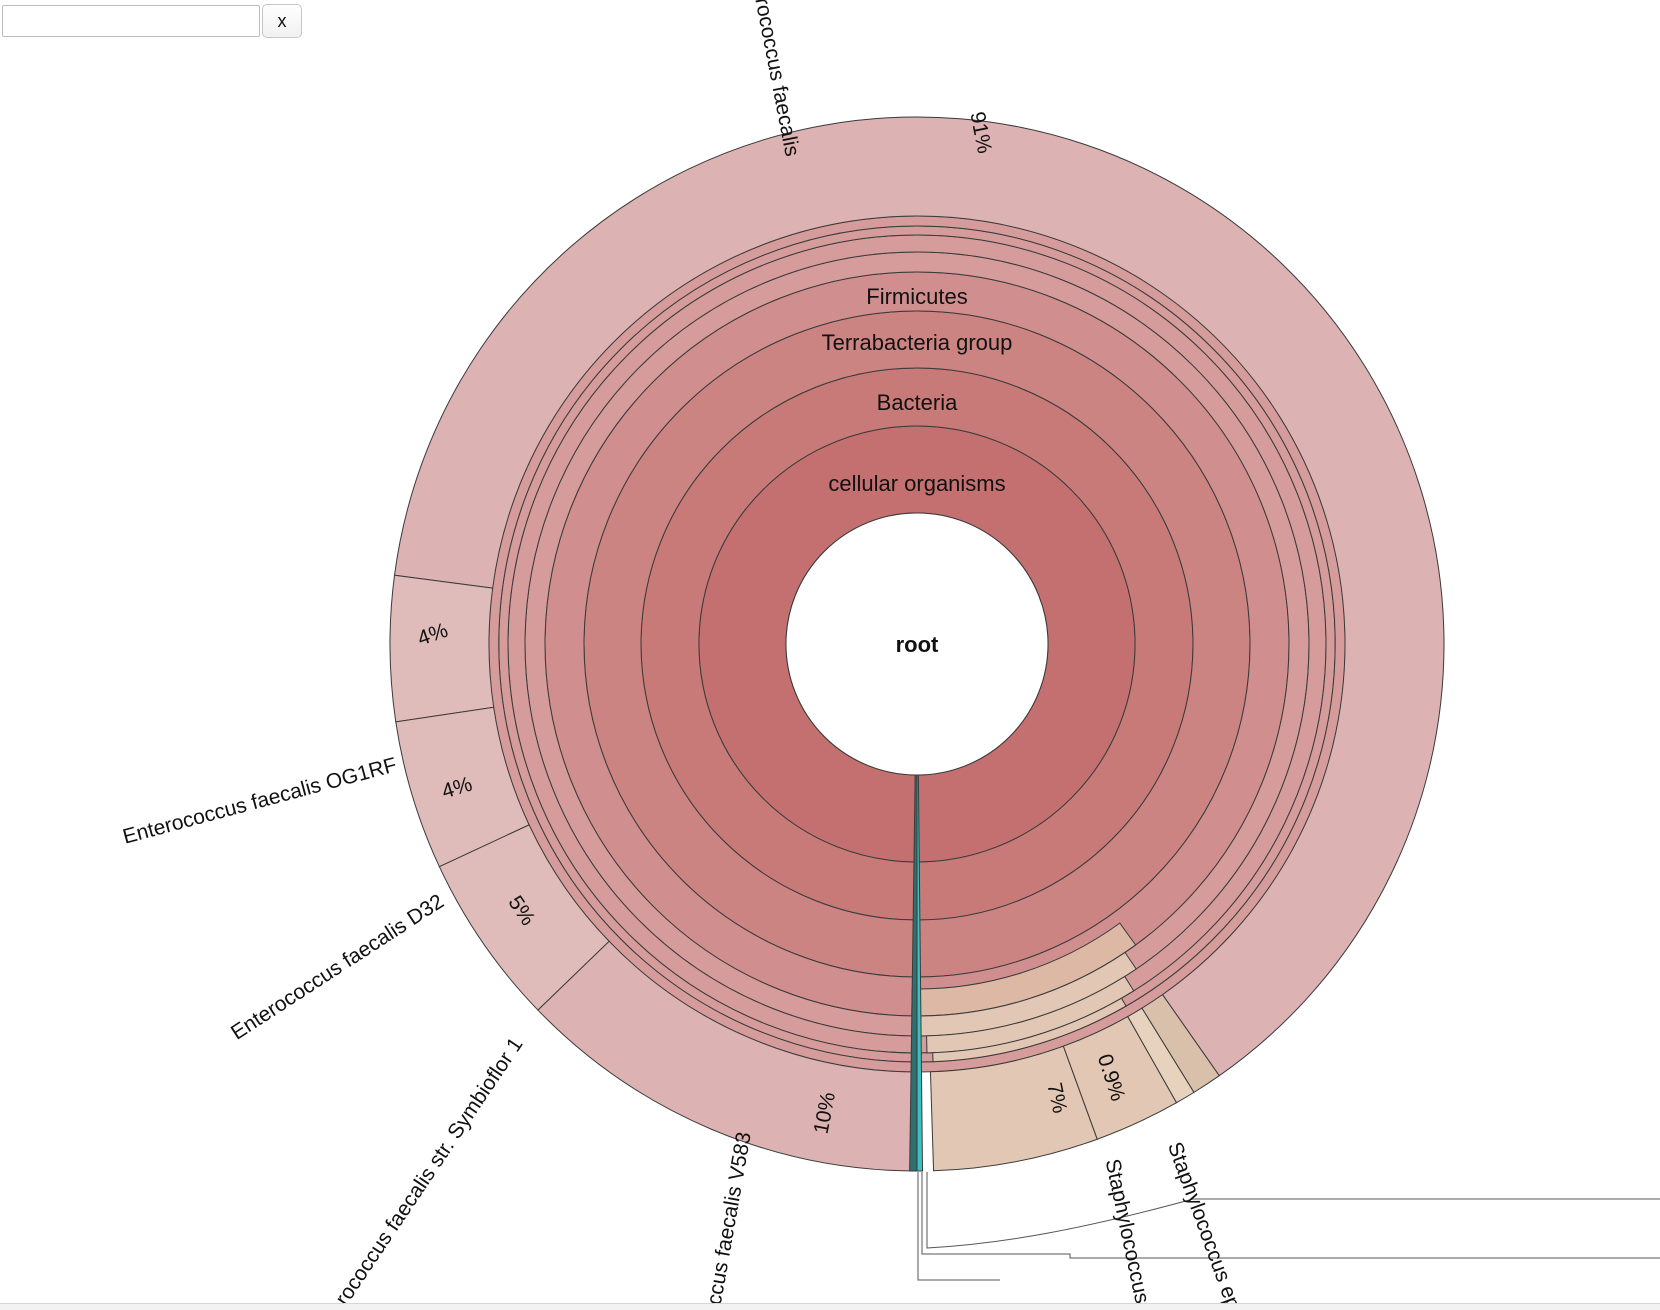 Image resolution: width=1660 pixels, height=1310 pixels. Describe the element at coordinates (1129, 1233) in the screenshot. I see `species-label-staphylococcus-e: Staphylococcus e` at that location.